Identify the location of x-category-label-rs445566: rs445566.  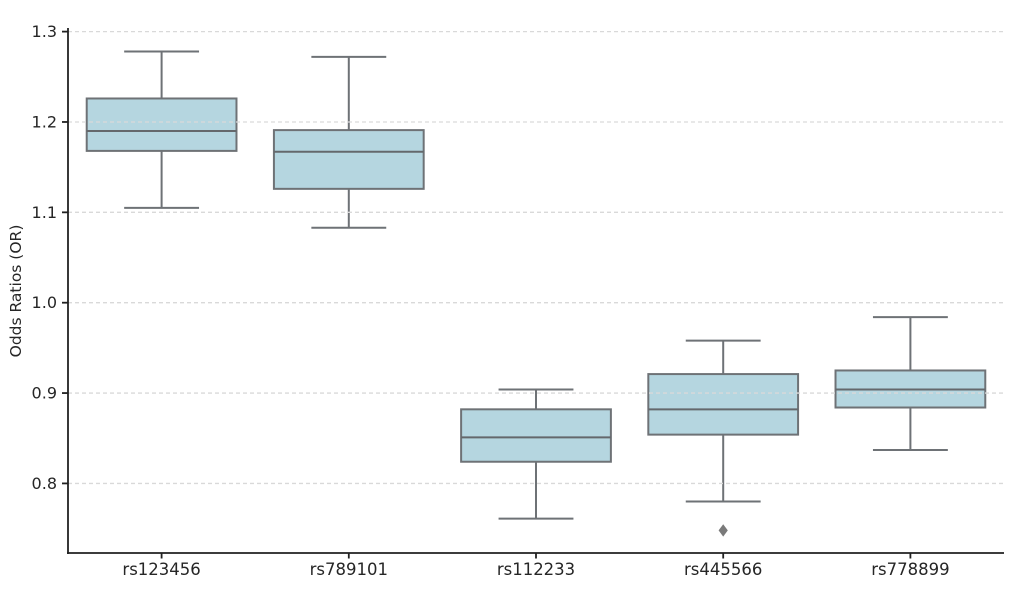
(723, 569).